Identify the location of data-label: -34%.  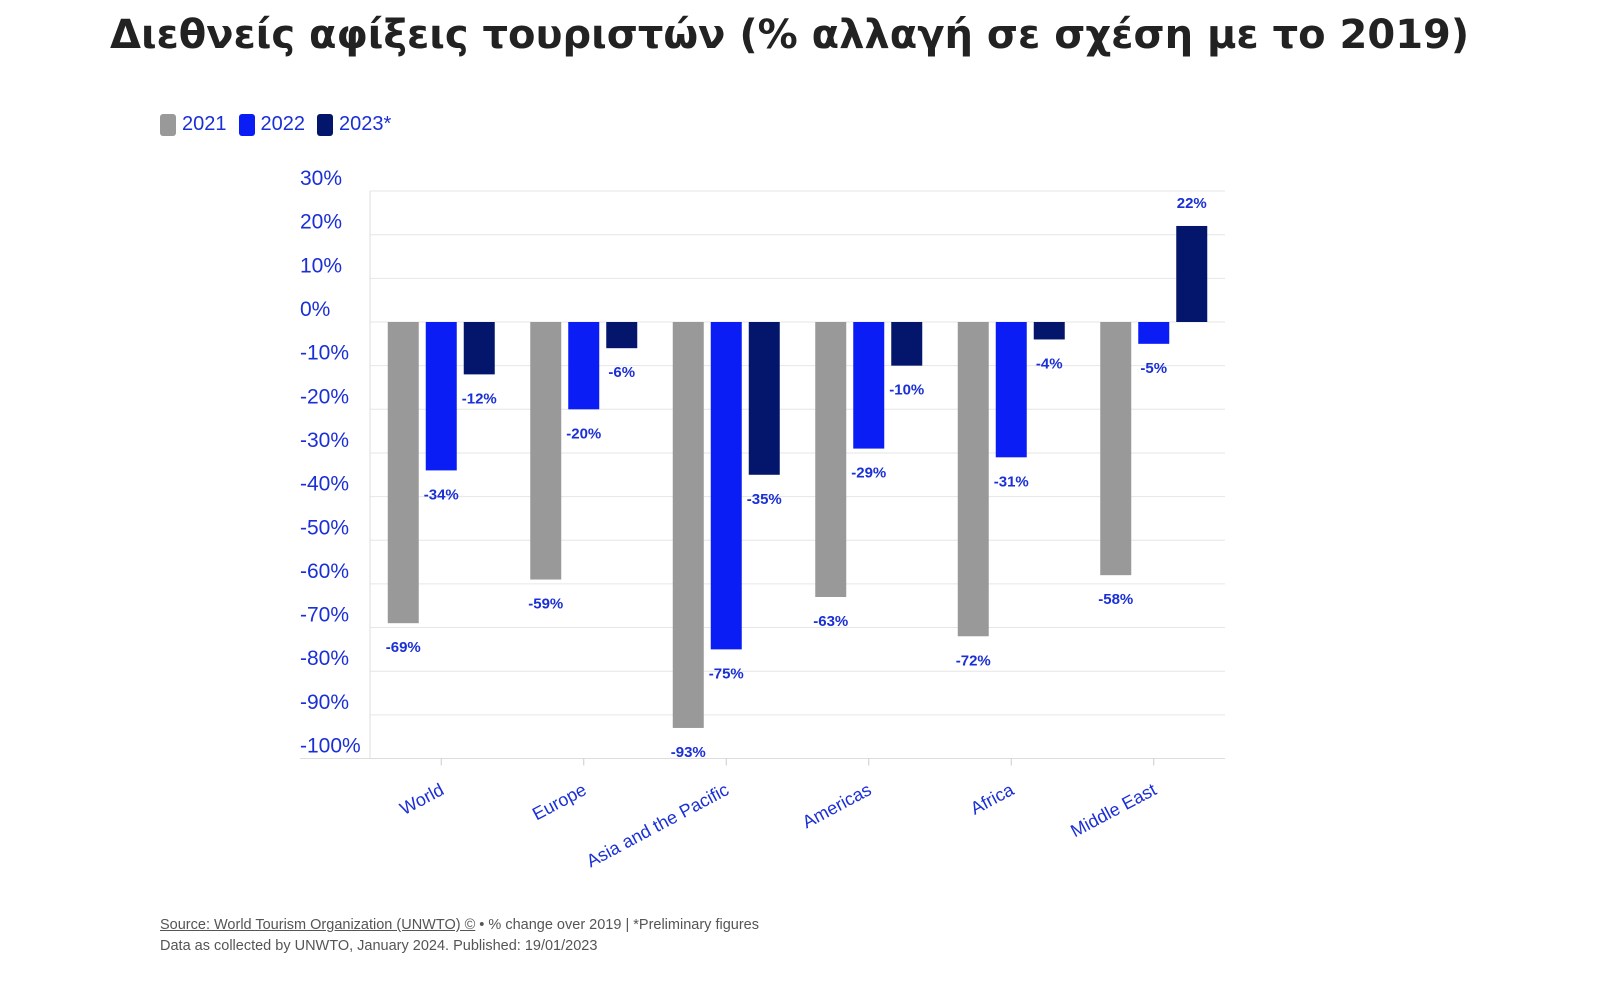
(441, 494).